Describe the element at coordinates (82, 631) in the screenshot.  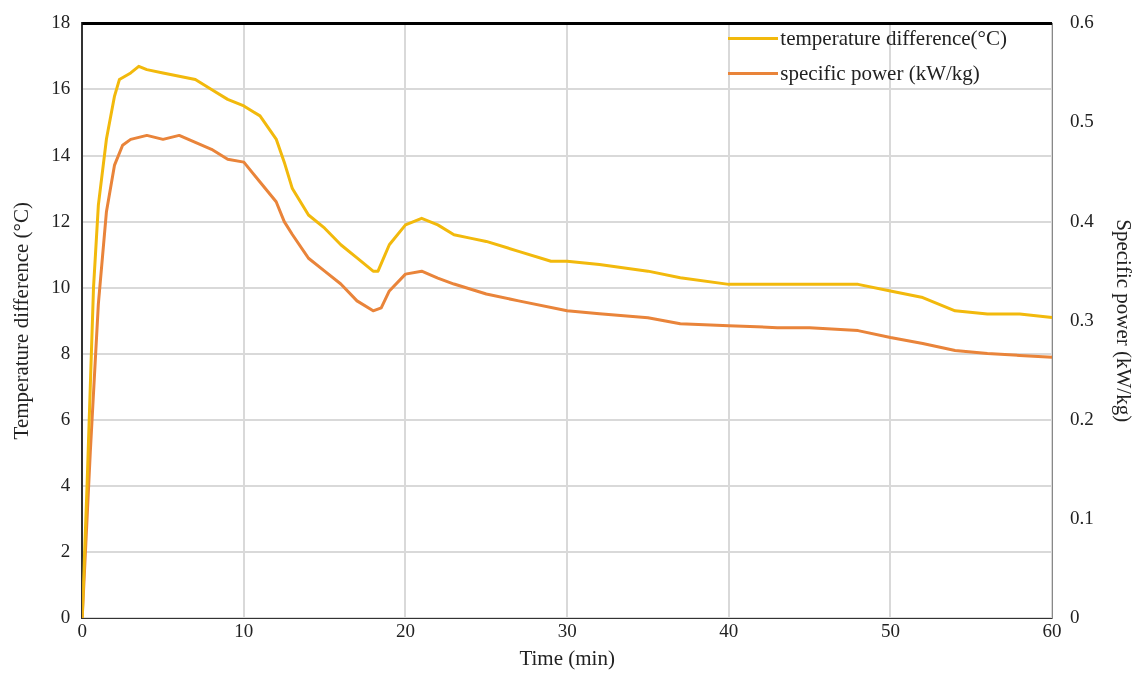
I see `x-tick-label: 0` at that location.